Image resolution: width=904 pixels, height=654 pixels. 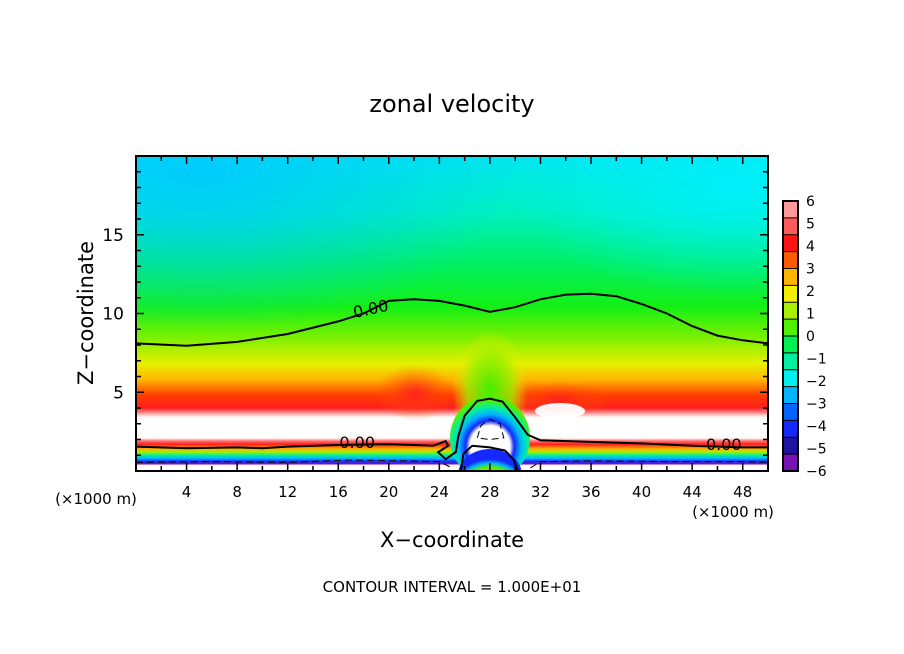 What do you see at coordinates (388, 492) in the screenshot?
I see `x-tick-label: 20` at bounding box center [388, 492].